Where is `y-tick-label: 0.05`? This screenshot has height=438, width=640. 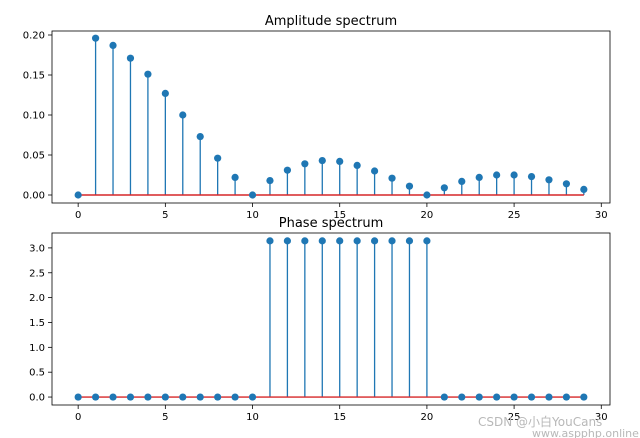 y-tick-label: 0.05 is located at coordinates (34, 156).